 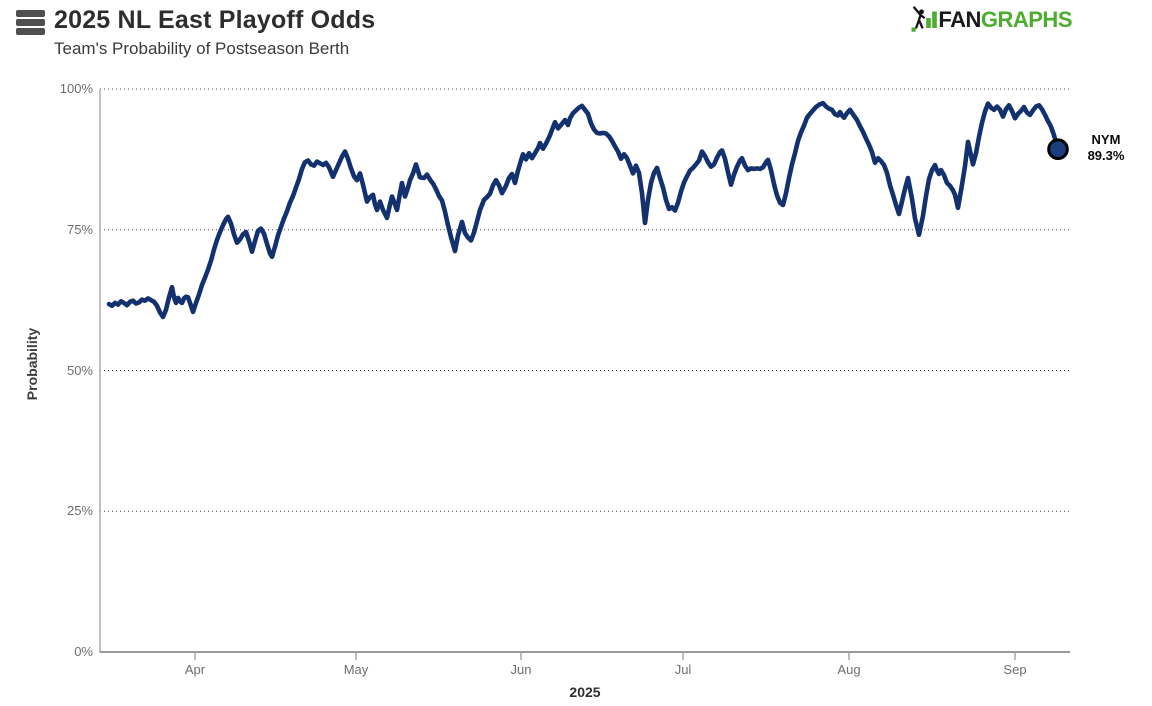 What do you see at coordinates (1106, 155) in the screenshot?
I see `series-end-value: 89.3%` at bounding box center [1106, 155].